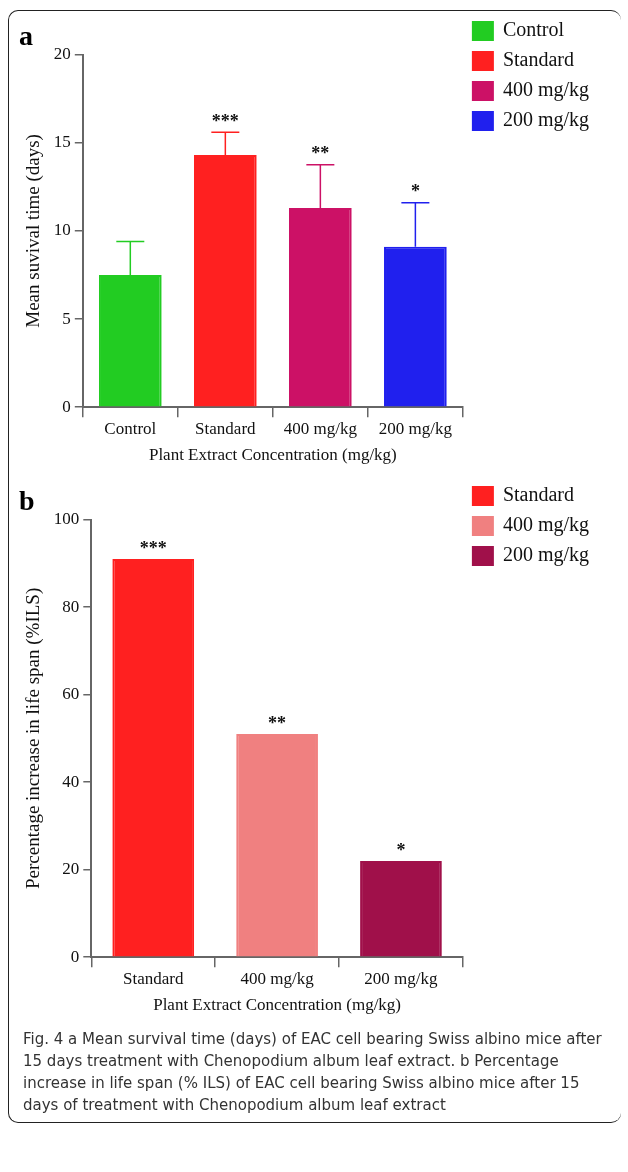  Describe the element at coordinates (71, 694) in the screenshot. I see `y-tick-label: 60` at that location.